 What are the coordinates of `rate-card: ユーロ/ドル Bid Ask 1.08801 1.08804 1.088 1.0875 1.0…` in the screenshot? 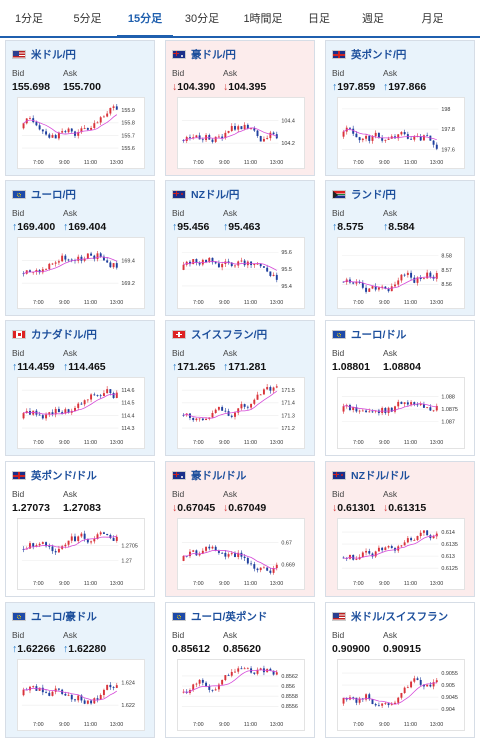 It's located at (400, 388).